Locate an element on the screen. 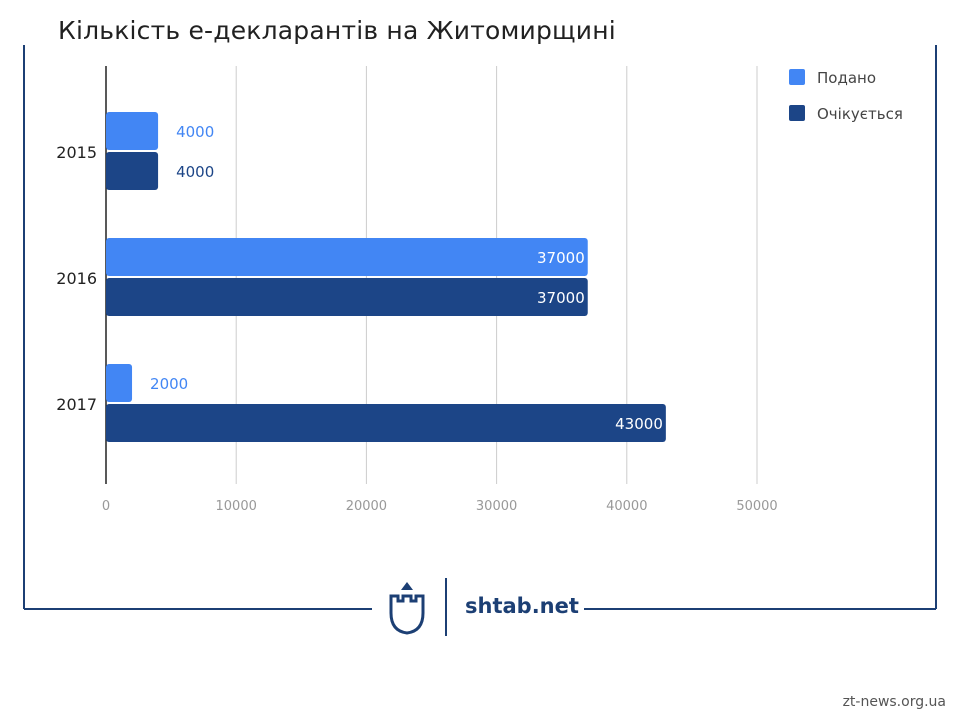 This screenshot has height=720, width=960. category-label: 2016 is located at coordinates (76, 278).